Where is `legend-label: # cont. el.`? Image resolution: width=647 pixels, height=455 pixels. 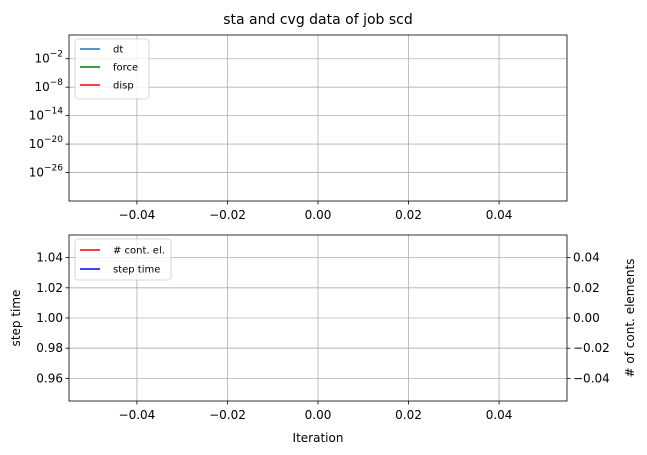
legend-label: # cont. el. is located at coordinates (139, 251).